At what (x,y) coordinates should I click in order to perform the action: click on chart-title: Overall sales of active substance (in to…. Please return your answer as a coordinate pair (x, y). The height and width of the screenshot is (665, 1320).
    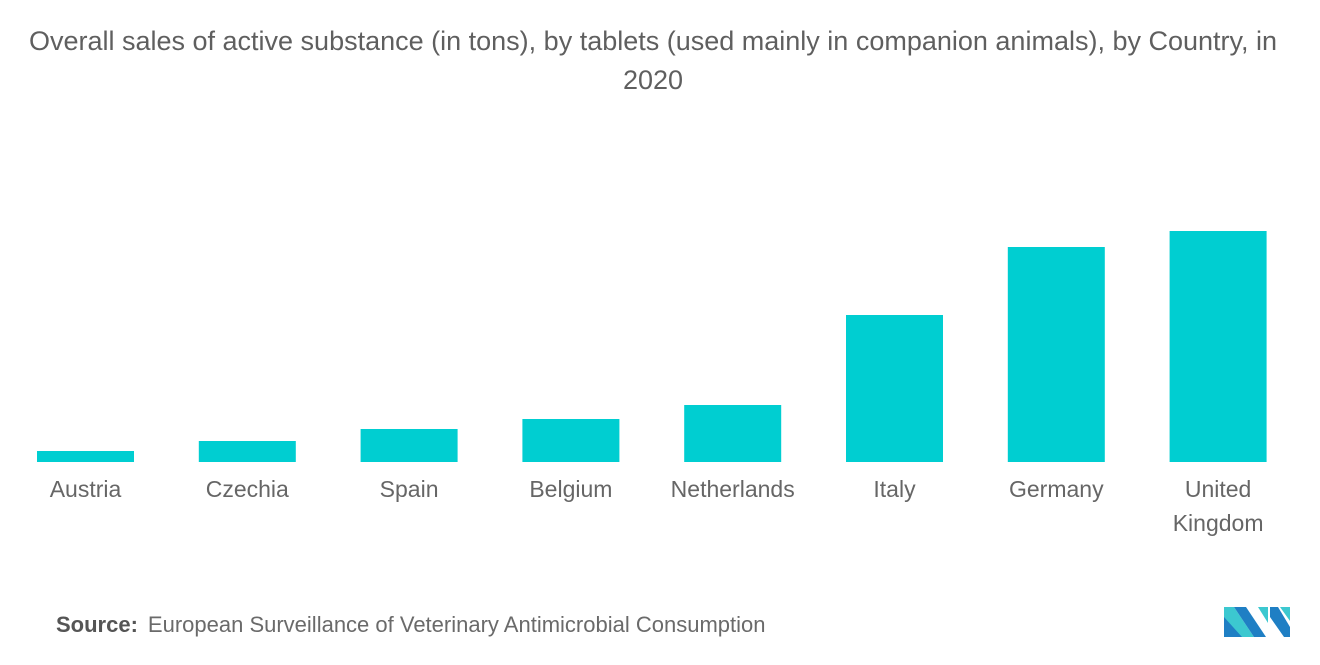
    Looking at the image, I should click on (653, 60).